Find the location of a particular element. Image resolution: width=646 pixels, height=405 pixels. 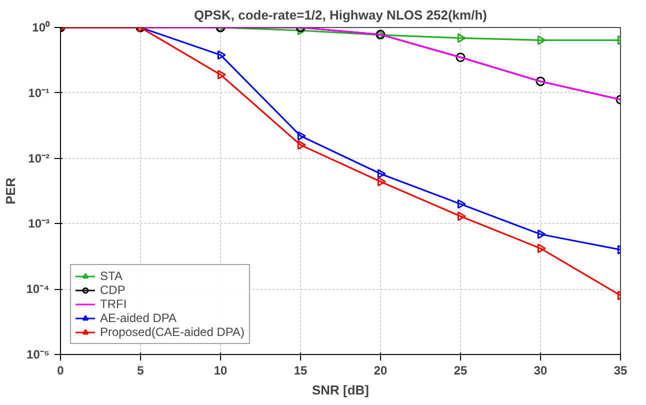

y-tick-label: 10⁻³ is located at coordinates (39, 223).